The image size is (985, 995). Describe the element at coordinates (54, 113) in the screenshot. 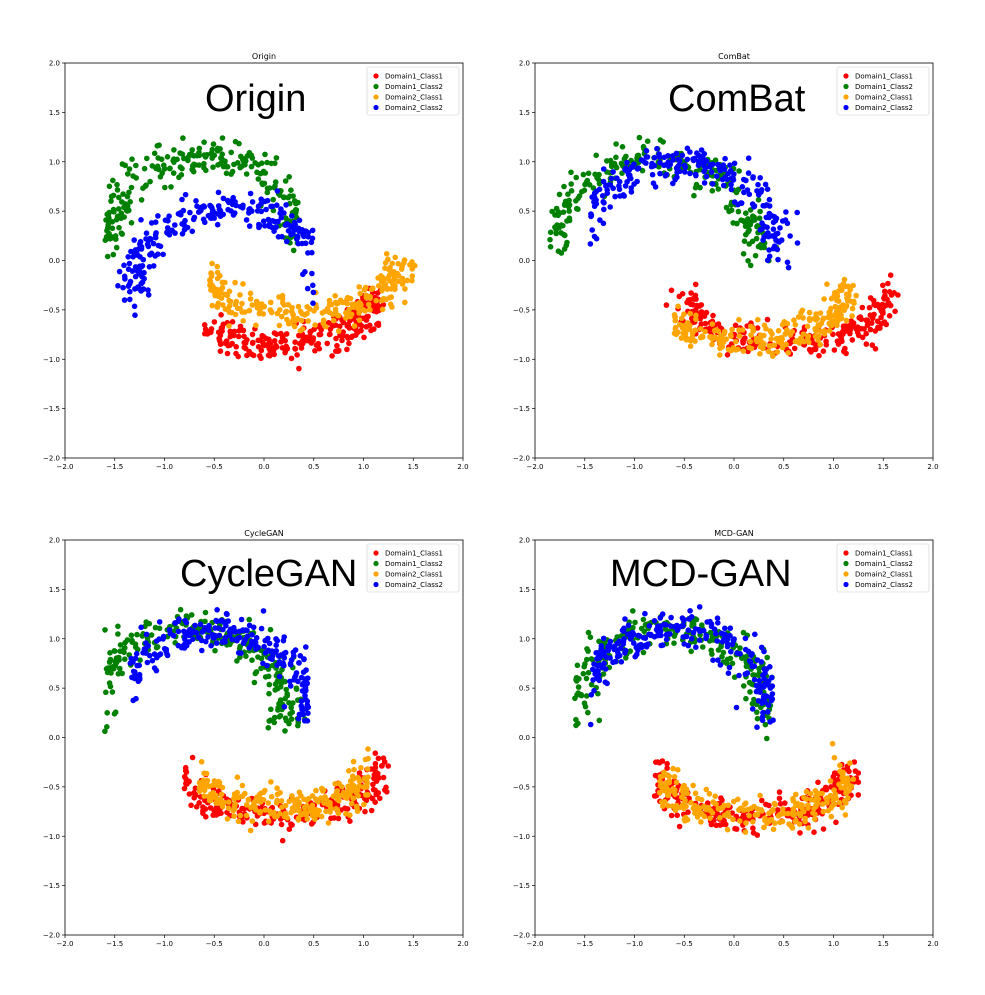

I see `y-tick-label: 1.5` at that location.